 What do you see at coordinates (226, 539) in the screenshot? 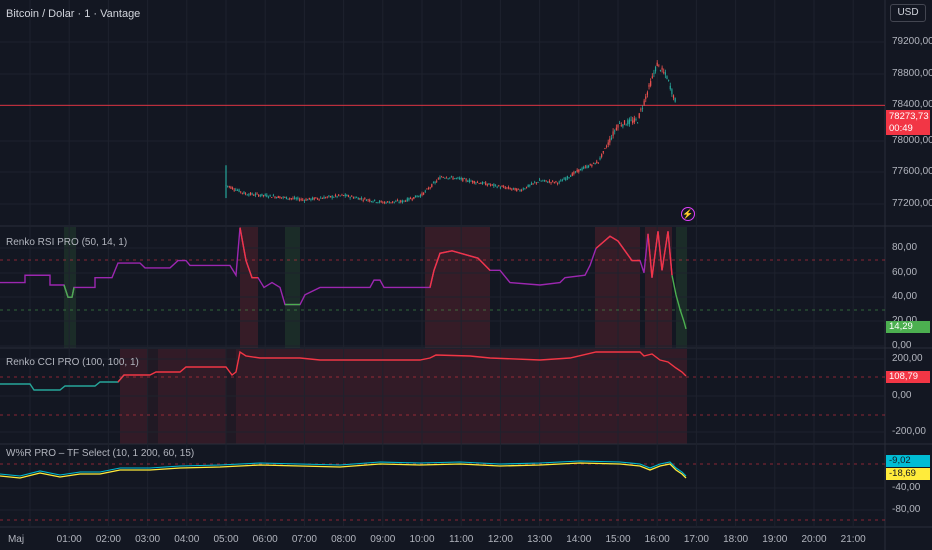
I see `time-axis-label: 05:00` at bounding box center [226, 539].